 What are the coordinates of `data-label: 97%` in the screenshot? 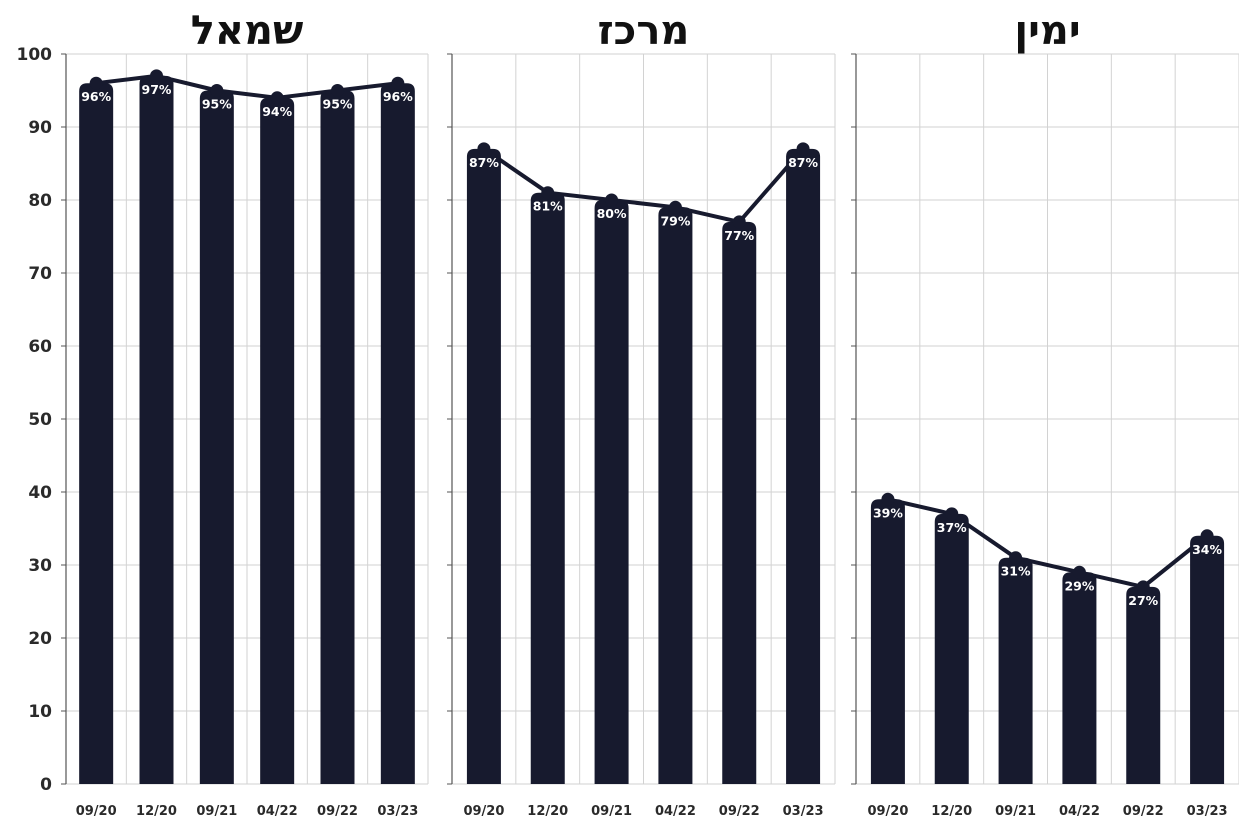 It's located at (157, 89).